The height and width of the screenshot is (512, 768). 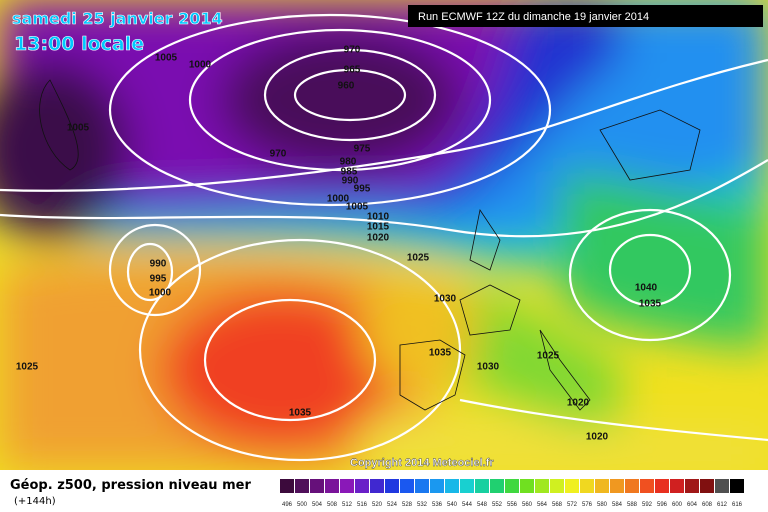 I want to click on legend-title: Géop. z500, pression niveau mer, so click(x=130, y=485).